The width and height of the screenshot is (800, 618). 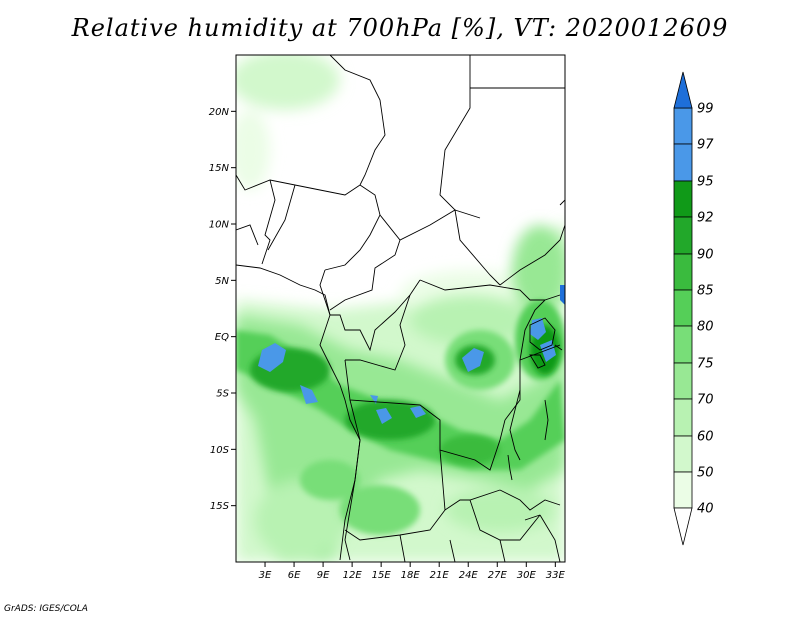 What do you see at coordinates (705, 255) in the screenshot?
I see `colorbar-level-label: 90` at bounding box center [705, 255].